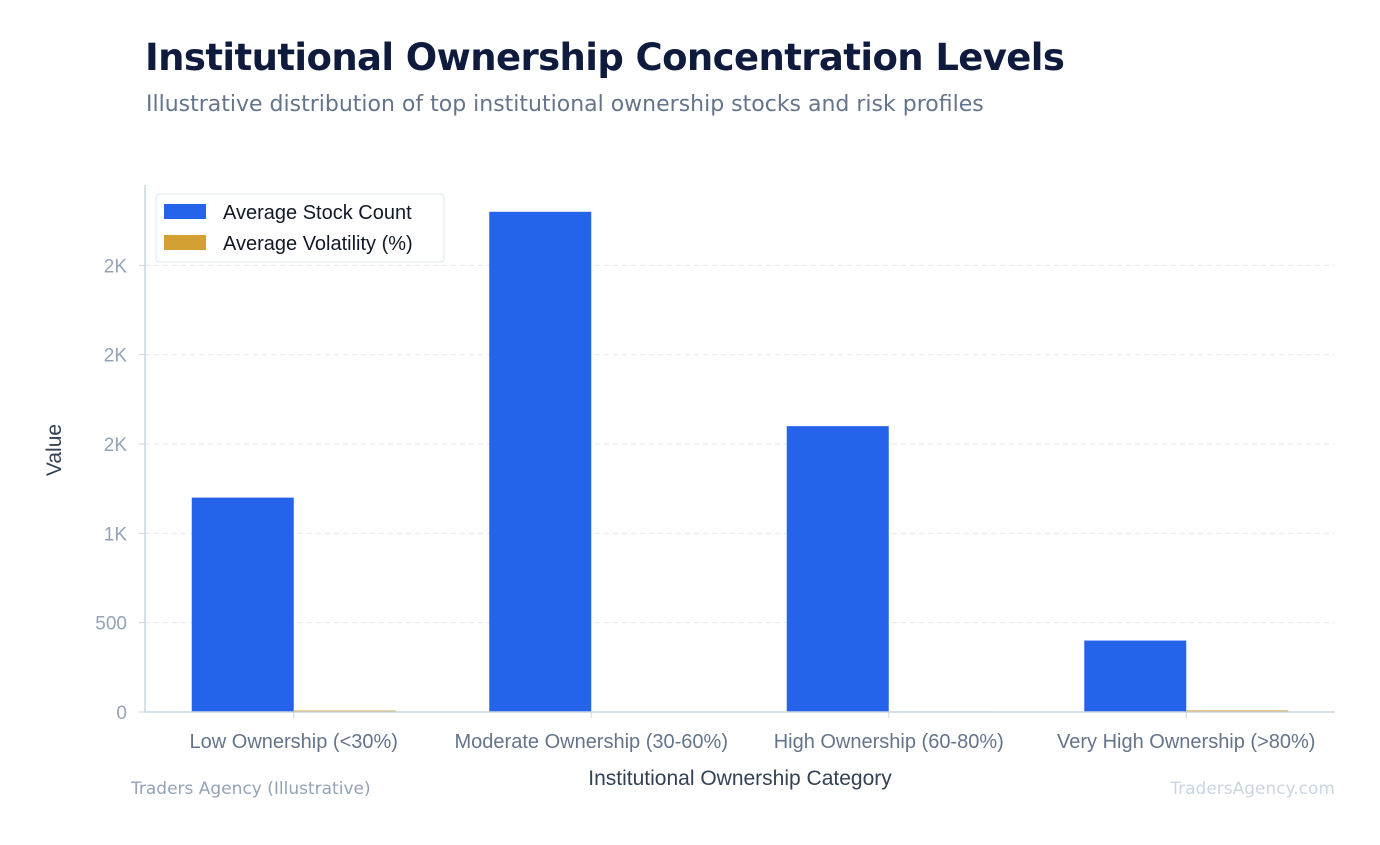  I want to click on y-tick-label: 500, so click(111, 624).